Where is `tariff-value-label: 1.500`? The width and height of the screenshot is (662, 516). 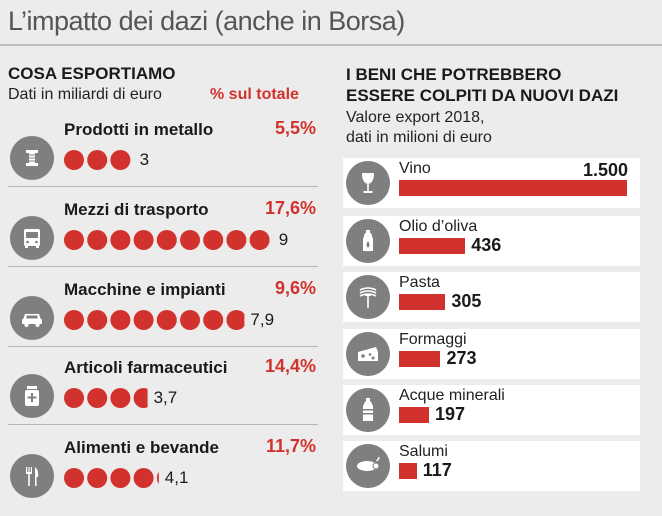
tariff-value-label: 1.500 is located at coordinates (605, 170).